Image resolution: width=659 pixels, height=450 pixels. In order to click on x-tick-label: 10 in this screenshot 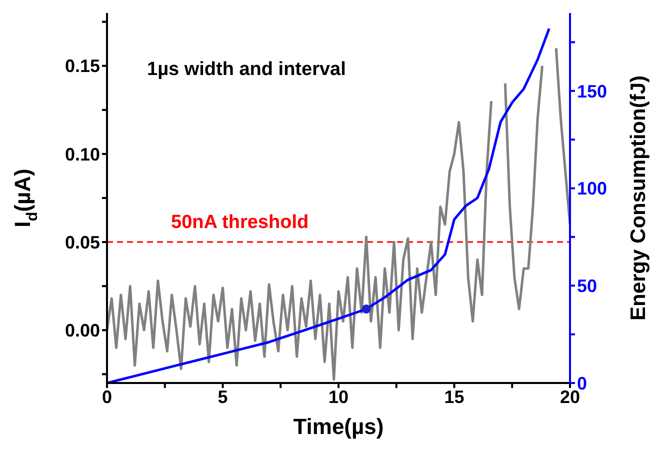, I will do `click(338, 396)`.